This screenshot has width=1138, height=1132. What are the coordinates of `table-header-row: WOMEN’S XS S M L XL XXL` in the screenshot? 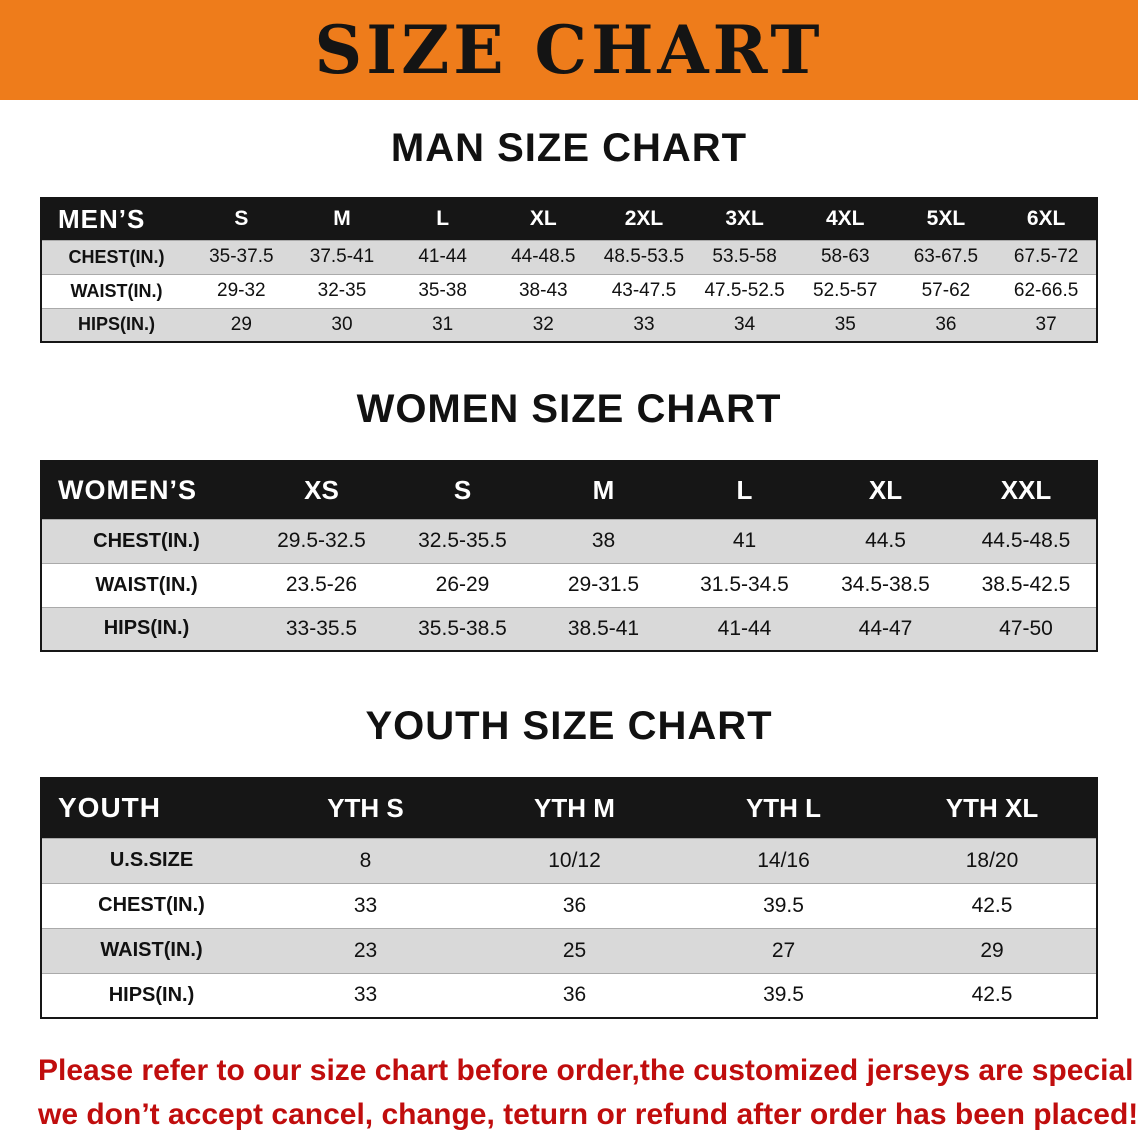 It's located at (569, 490).